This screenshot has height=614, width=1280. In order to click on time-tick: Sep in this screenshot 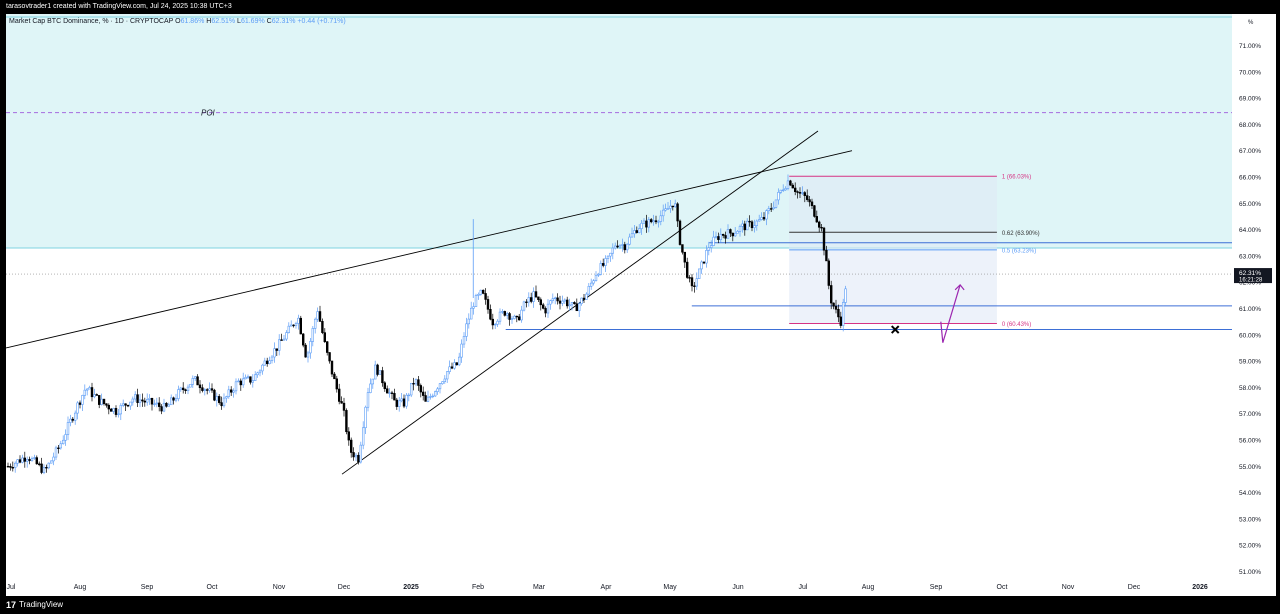, I will do `click(936, 587)`.